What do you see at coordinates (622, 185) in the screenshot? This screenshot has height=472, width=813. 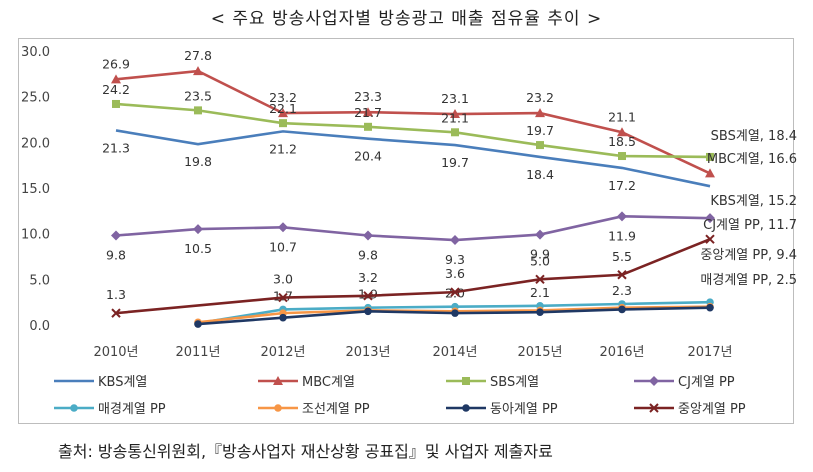 I see `data-label: 17.2` at bounding box center [622, 185].